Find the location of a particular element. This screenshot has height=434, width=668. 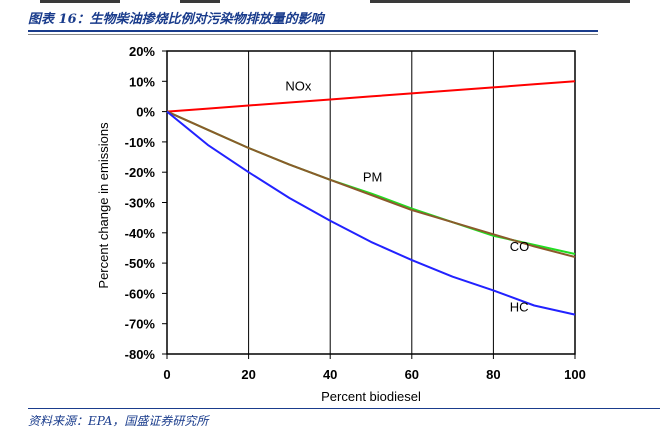

y-tick-label: -20% is located at coordinates (140, 172).